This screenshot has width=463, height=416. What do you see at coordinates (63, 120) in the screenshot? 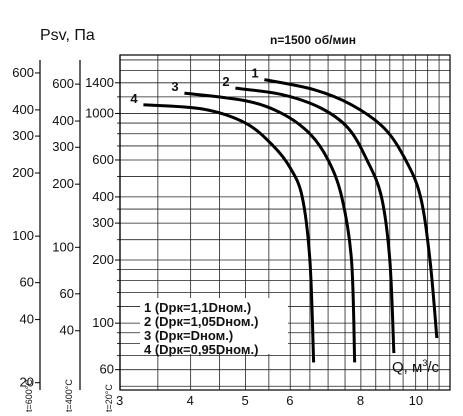
I see `y-tick-label-400: 400` at bounding box center [63, 120].